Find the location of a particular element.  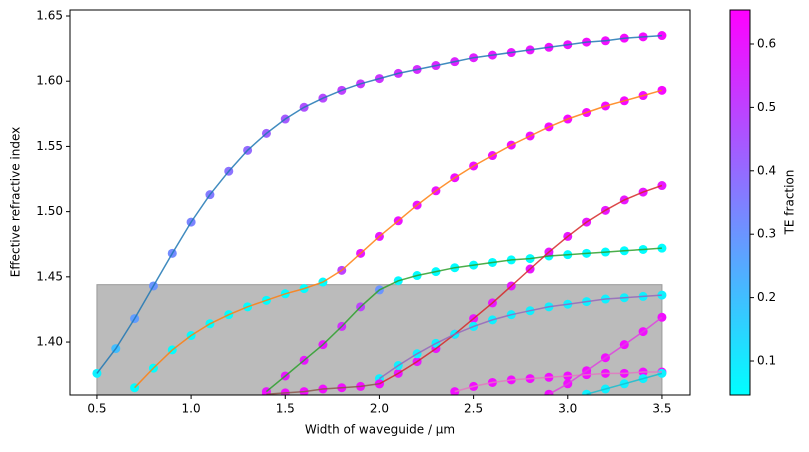

colorbar-tick-label: 0.2 is located at coordinates (766, 297).